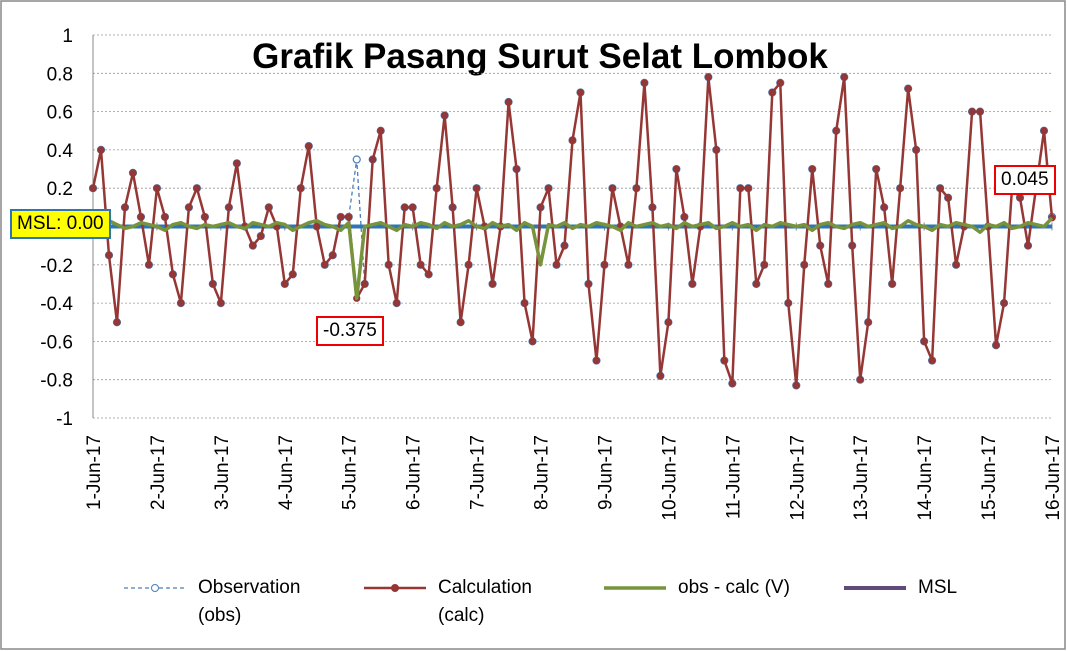 This screenshot has width=1067, height=651. What do you see at coordinates (60, 189) in the screenshot?
I see `y-tick-label: 0.2` at bounding box center [60, 189].